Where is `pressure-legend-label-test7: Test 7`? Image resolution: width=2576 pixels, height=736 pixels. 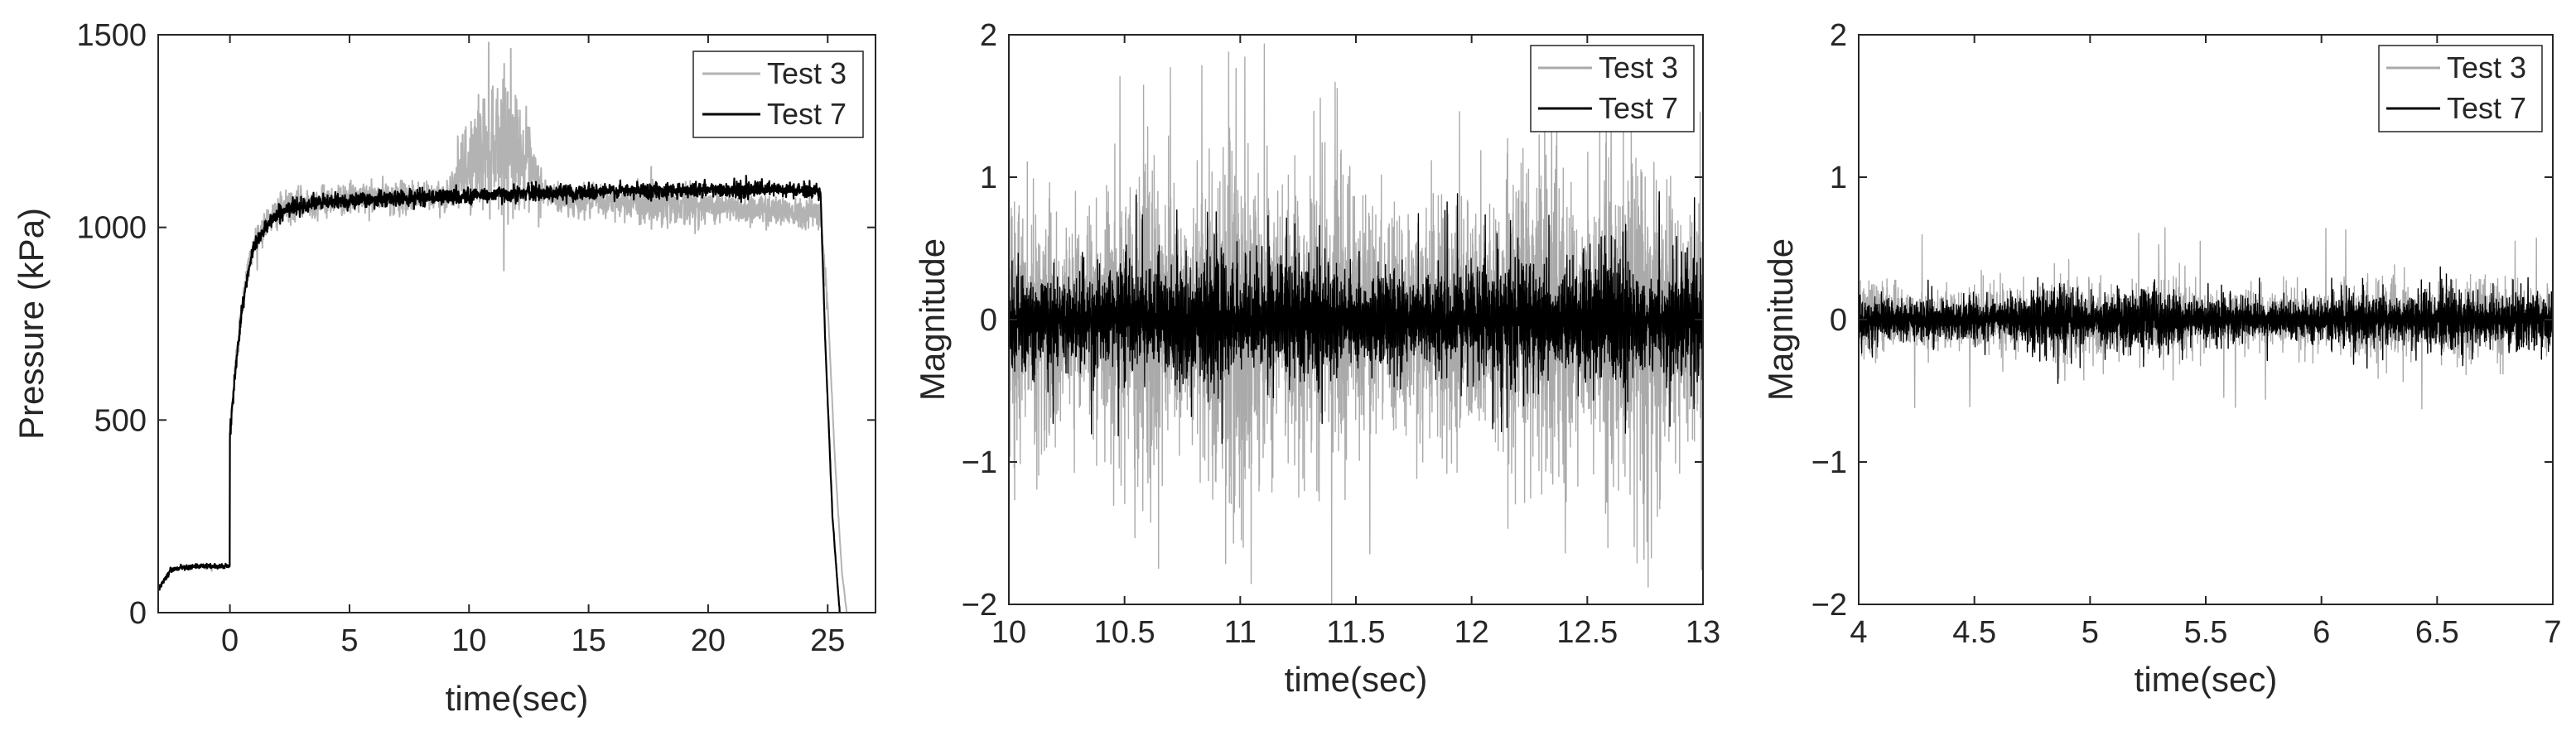 pressure-legend-label-test7: Test 7 is located at coordinates (807, 114).